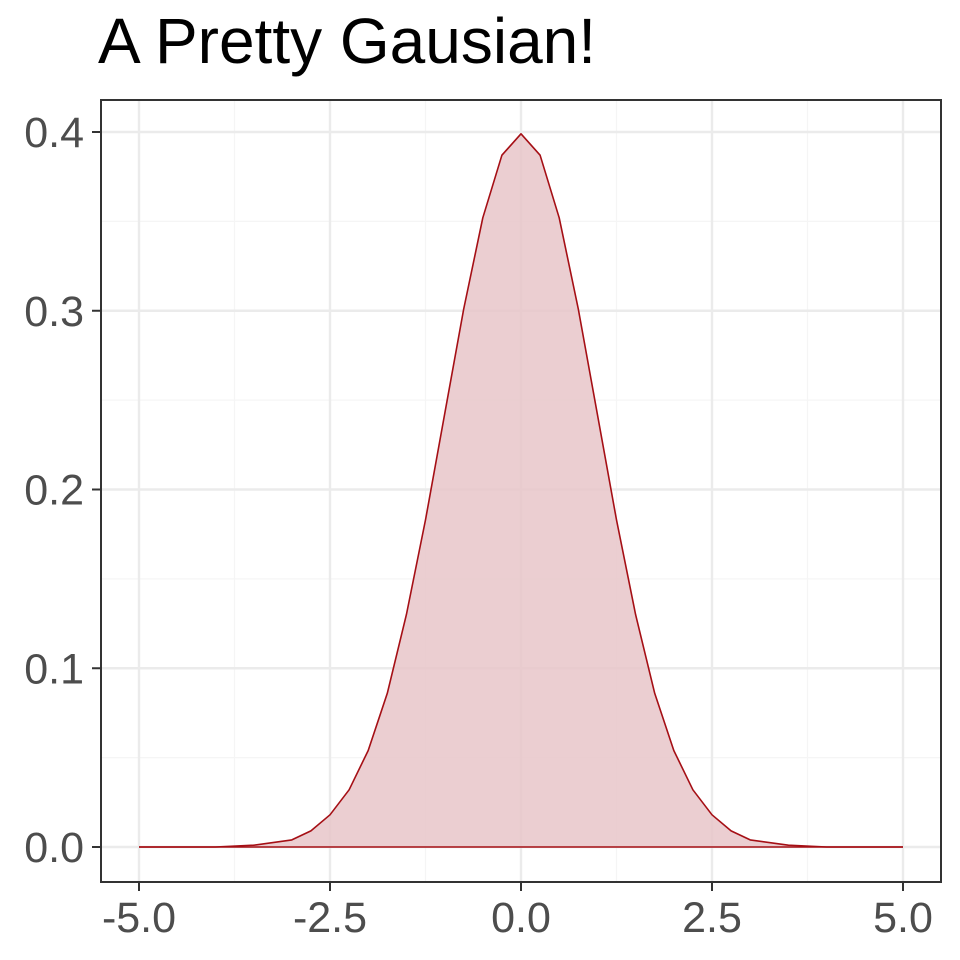 The width and height of the screenshot is (960, 960). What do you see at coordinates (903, 918) in the screenshot?
I see `x-tick-label: 5.0` at bounding box center [903, 918].